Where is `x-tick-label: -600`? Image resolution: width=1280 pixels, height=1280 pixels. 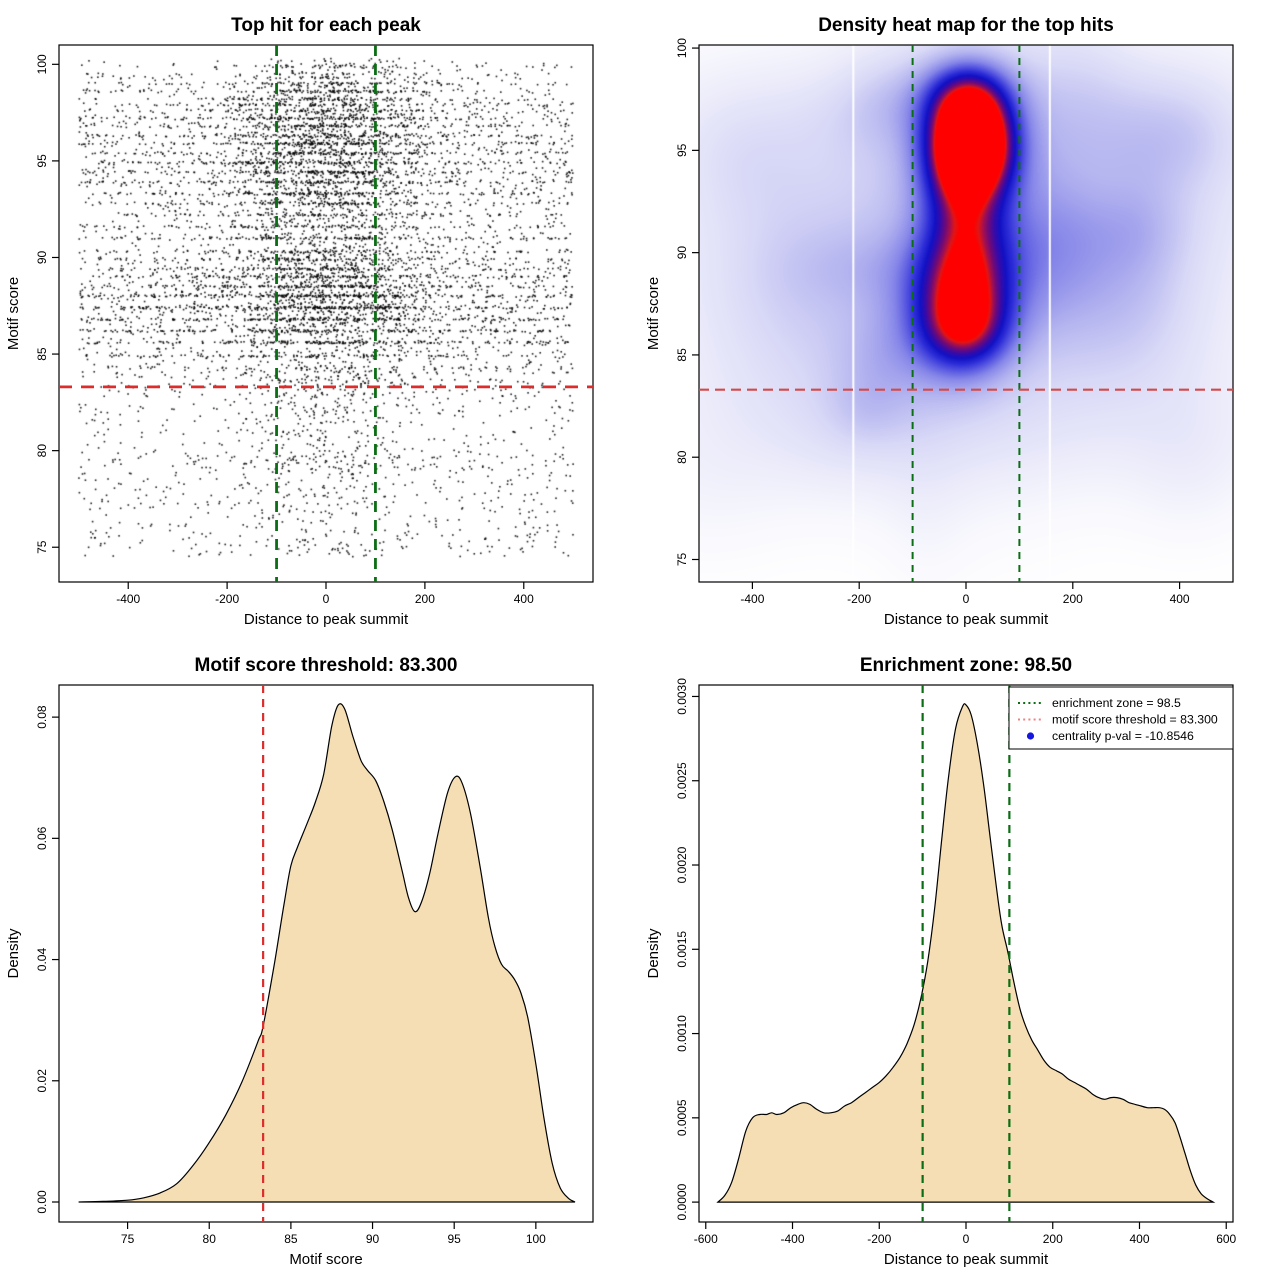
x-tick-label: -600 is located at coordinates (706, 1239).